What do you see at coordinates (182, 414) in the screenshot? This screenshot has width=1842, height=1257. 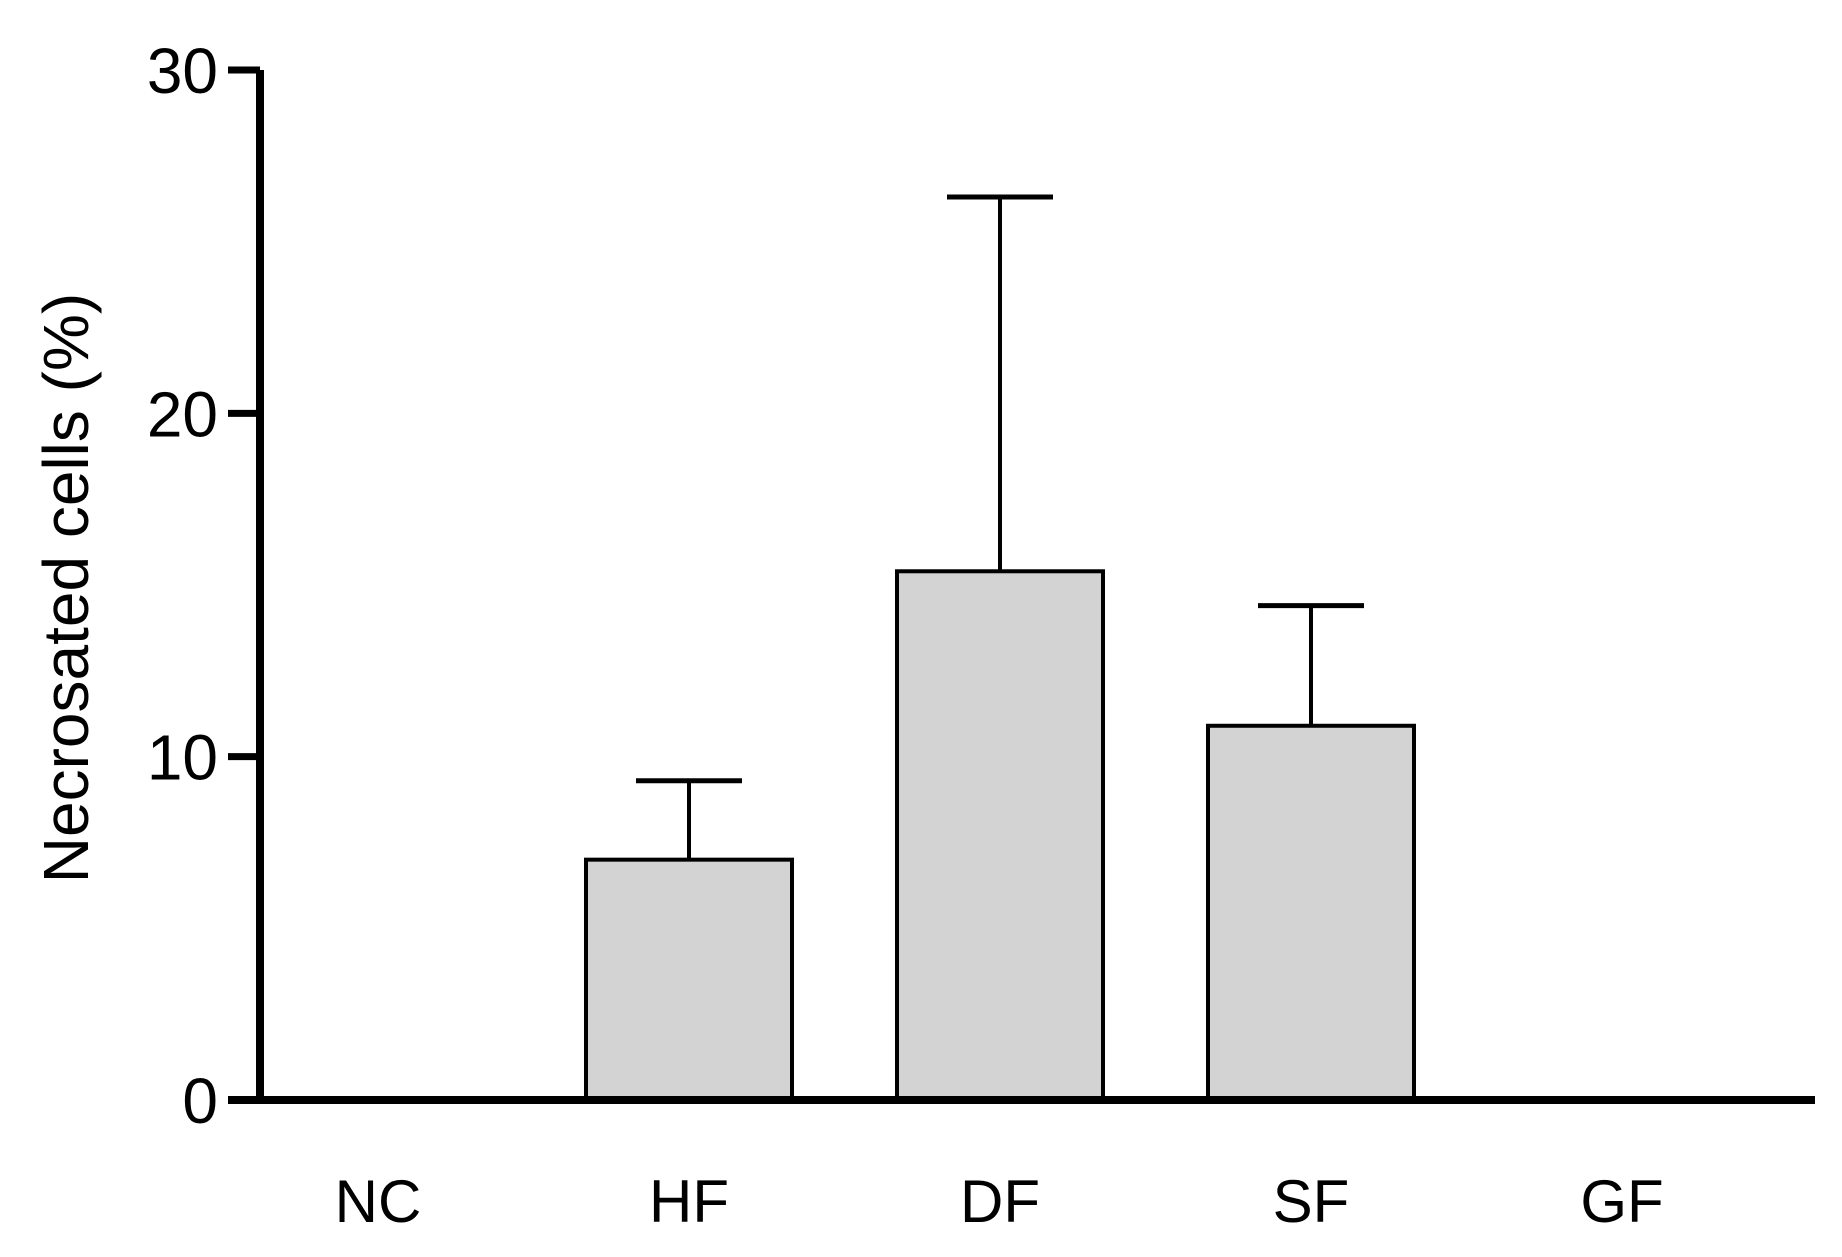 I see `y-tick-label-20: 20` at bounding box center [182, 414].